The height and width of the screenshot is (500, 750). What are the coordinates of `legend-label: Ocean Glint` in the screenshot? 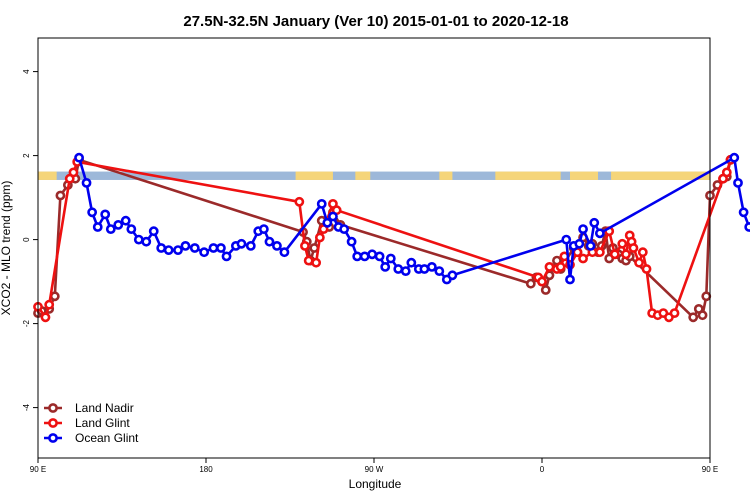 It's located at (107, 438).